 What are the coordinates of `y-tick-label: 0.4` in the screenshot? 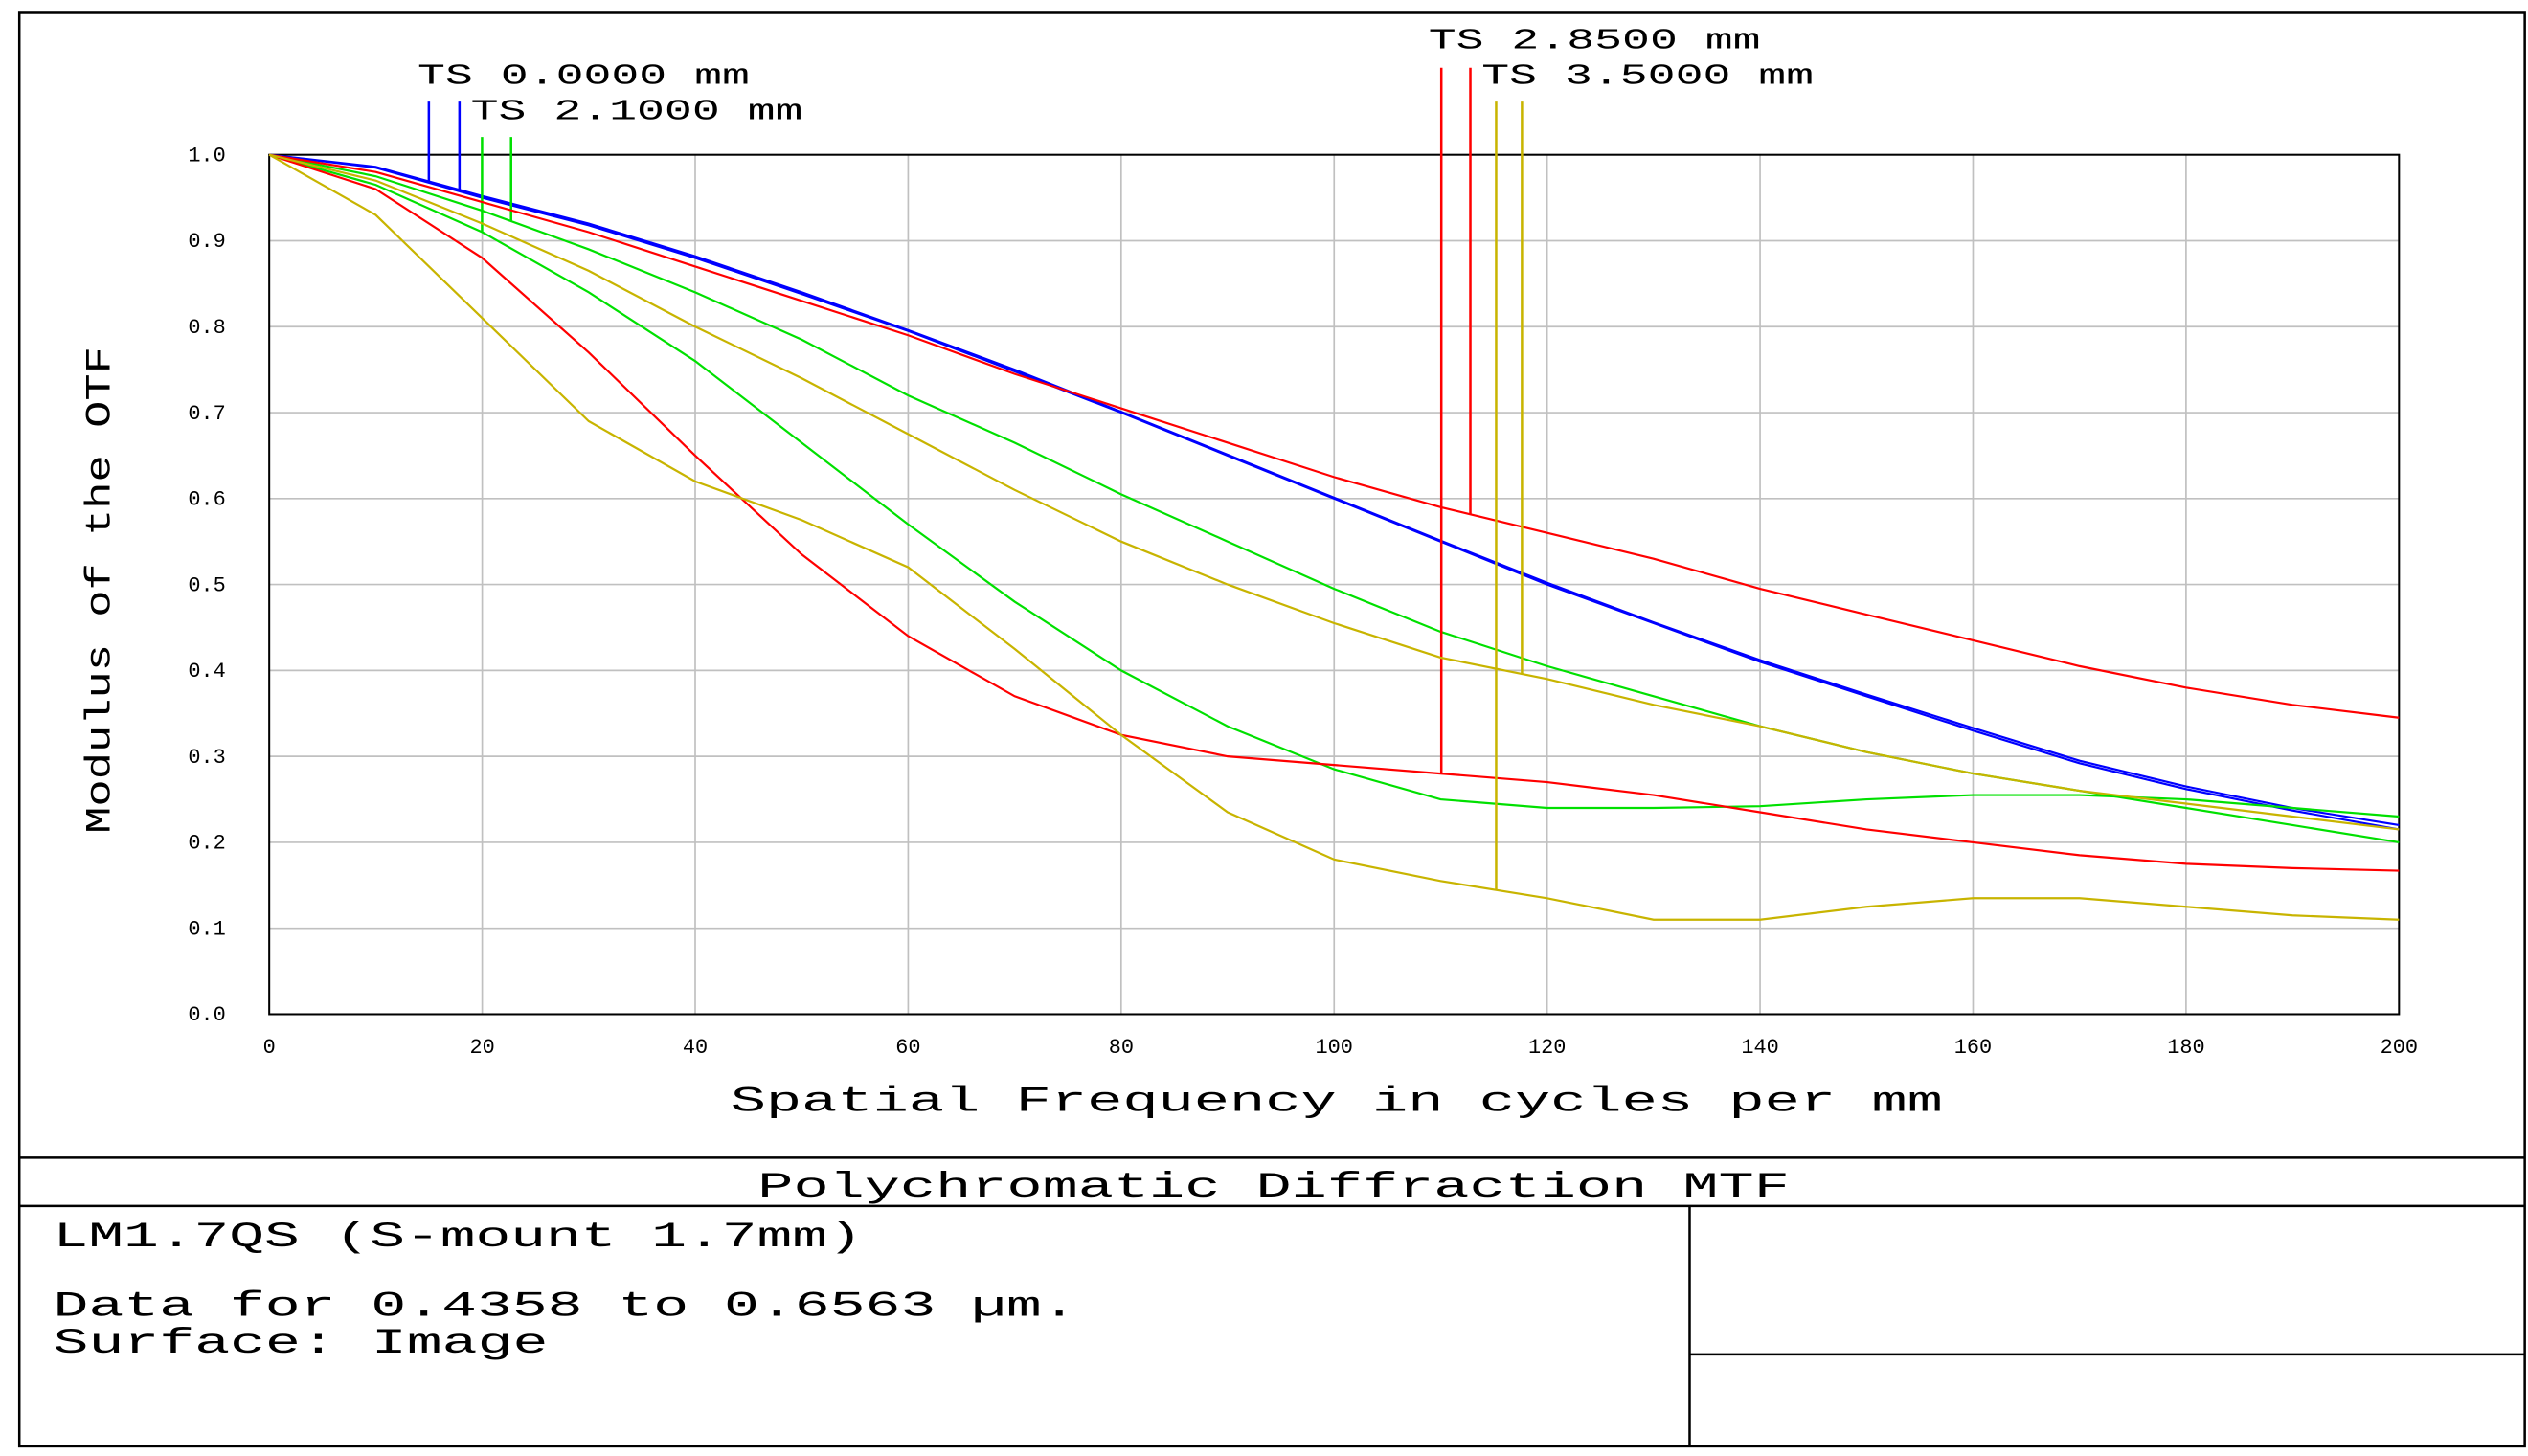 It's located at (206, 672).